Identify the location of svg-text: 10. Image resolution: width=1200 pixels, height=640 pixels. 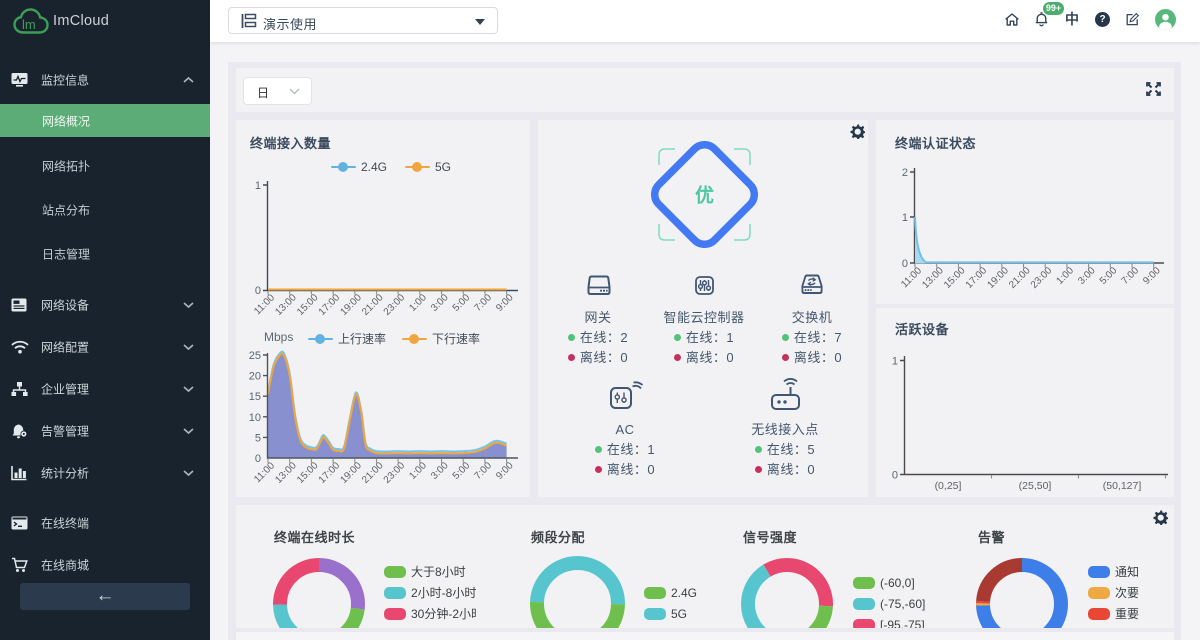
(255, 418).